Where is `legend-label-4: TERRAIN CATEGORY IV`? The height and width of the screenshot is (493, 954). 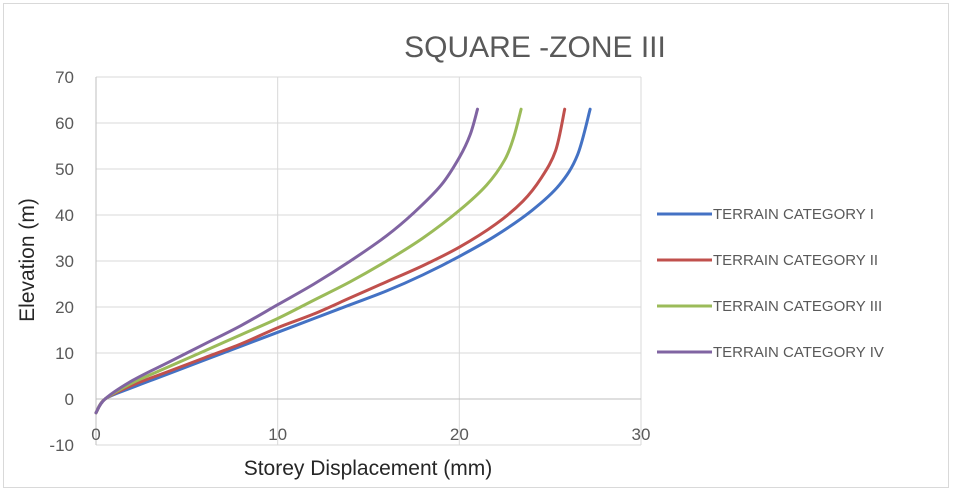 legend-label-4: TERRAIN CATEGORY IV is located at coordinates (798, 352).